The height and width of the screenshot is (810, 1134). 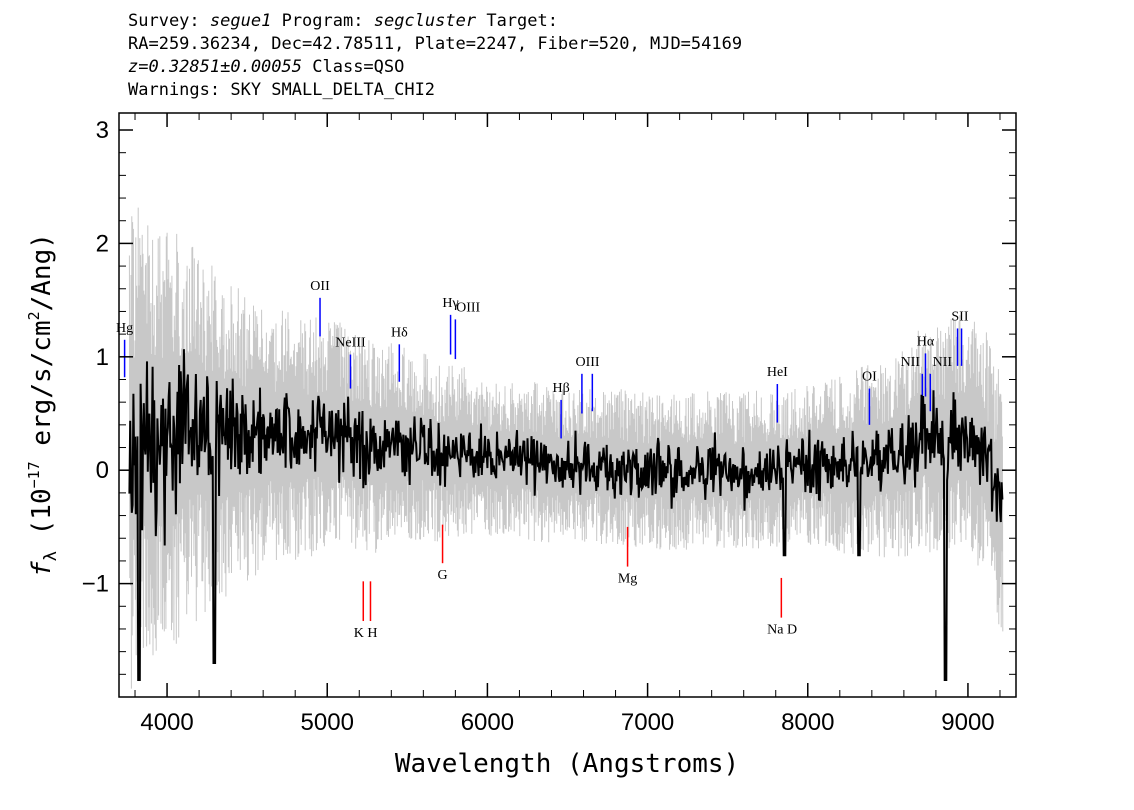 What do you see at coordinates (42, 390) in the screenshot?
I see `y-title-part: erg/s/cm` at bounding box center [42, 390].